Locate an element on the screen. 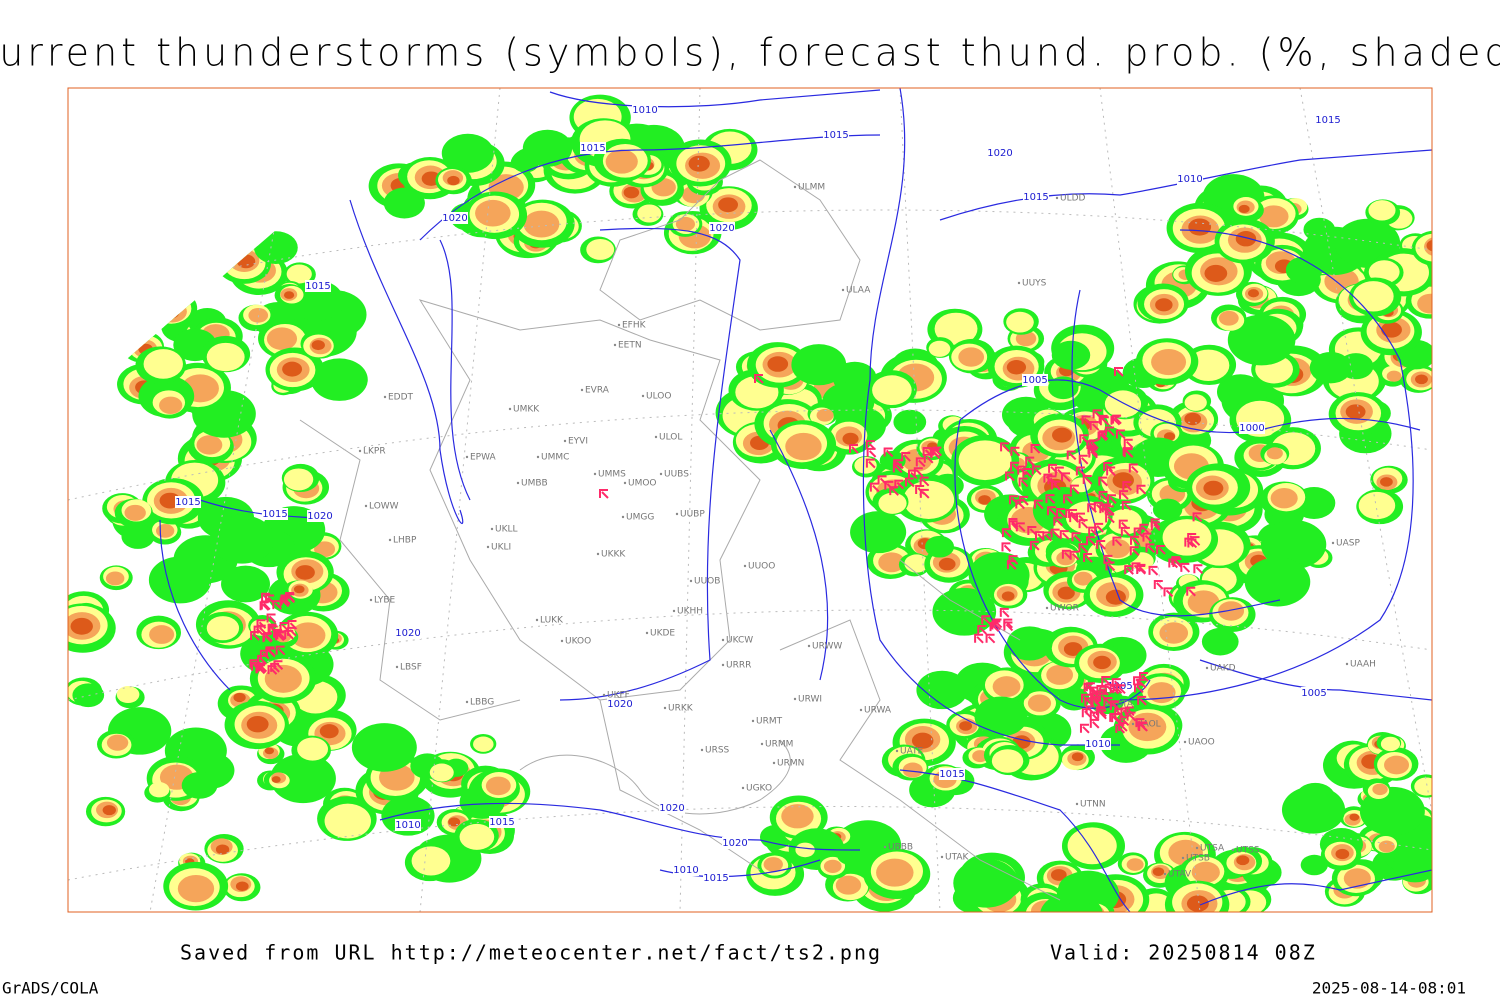 Image resolution: width=1500 pixels, height=1004 pixels. station-label: UTAV is located at coordinates (1180, 875).